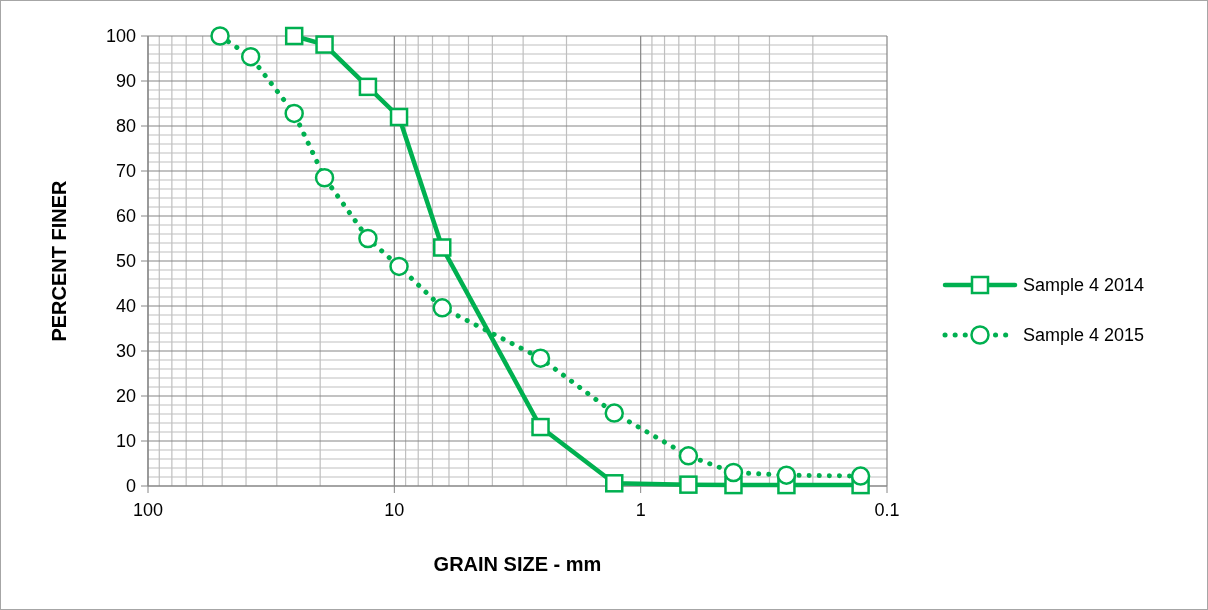 The height and width of the screenshot is (610, 1208). What do you see at coordinates (125, 216) in the screenshot?
I see `y-tick-label: 60` at bounding box center [125, 216].